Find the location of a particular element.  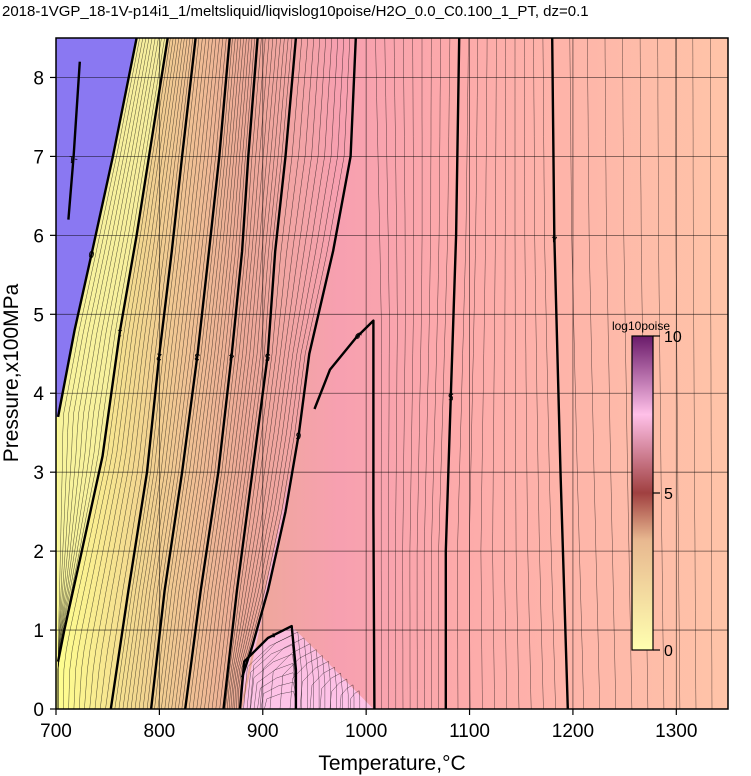

colorbar-title: log10poise is located at coordinates (641, 326).